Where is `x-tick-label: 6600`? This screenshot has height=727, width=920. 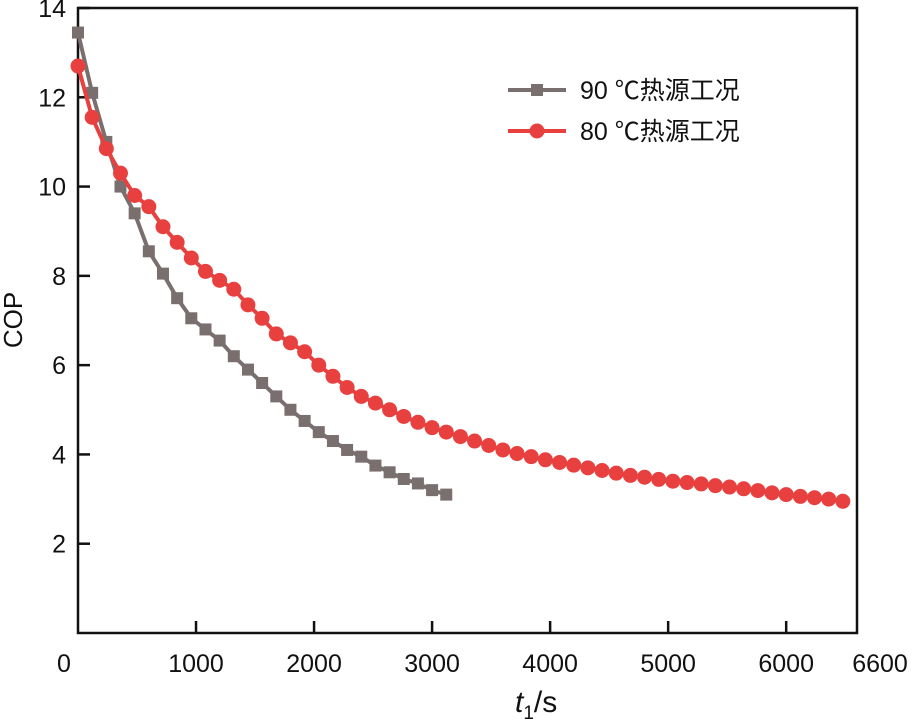 x-tick-label: 6600 is located at coordinates (880, 664).